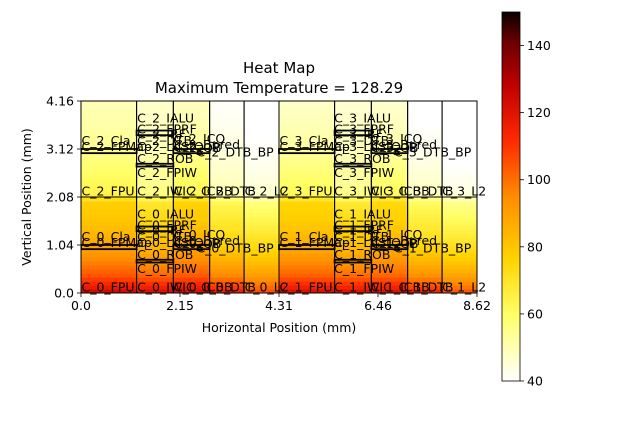 Image resolution: width=640 pixels, height=438 pixels. Describe the element at coordinates (397, 234) in the screenshot. I see `unit-label: C_1_ICQ` at that location.